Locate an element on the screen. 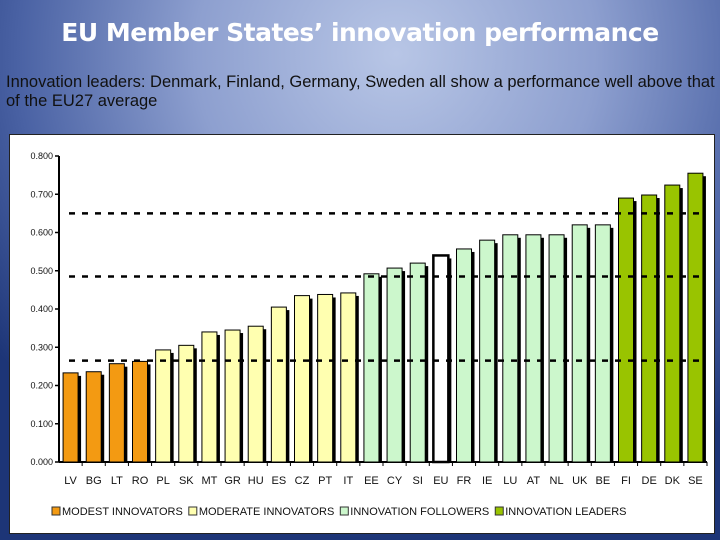 The image size is (720, 540). x-tick-label: LU is located at coordinates (510, 481).